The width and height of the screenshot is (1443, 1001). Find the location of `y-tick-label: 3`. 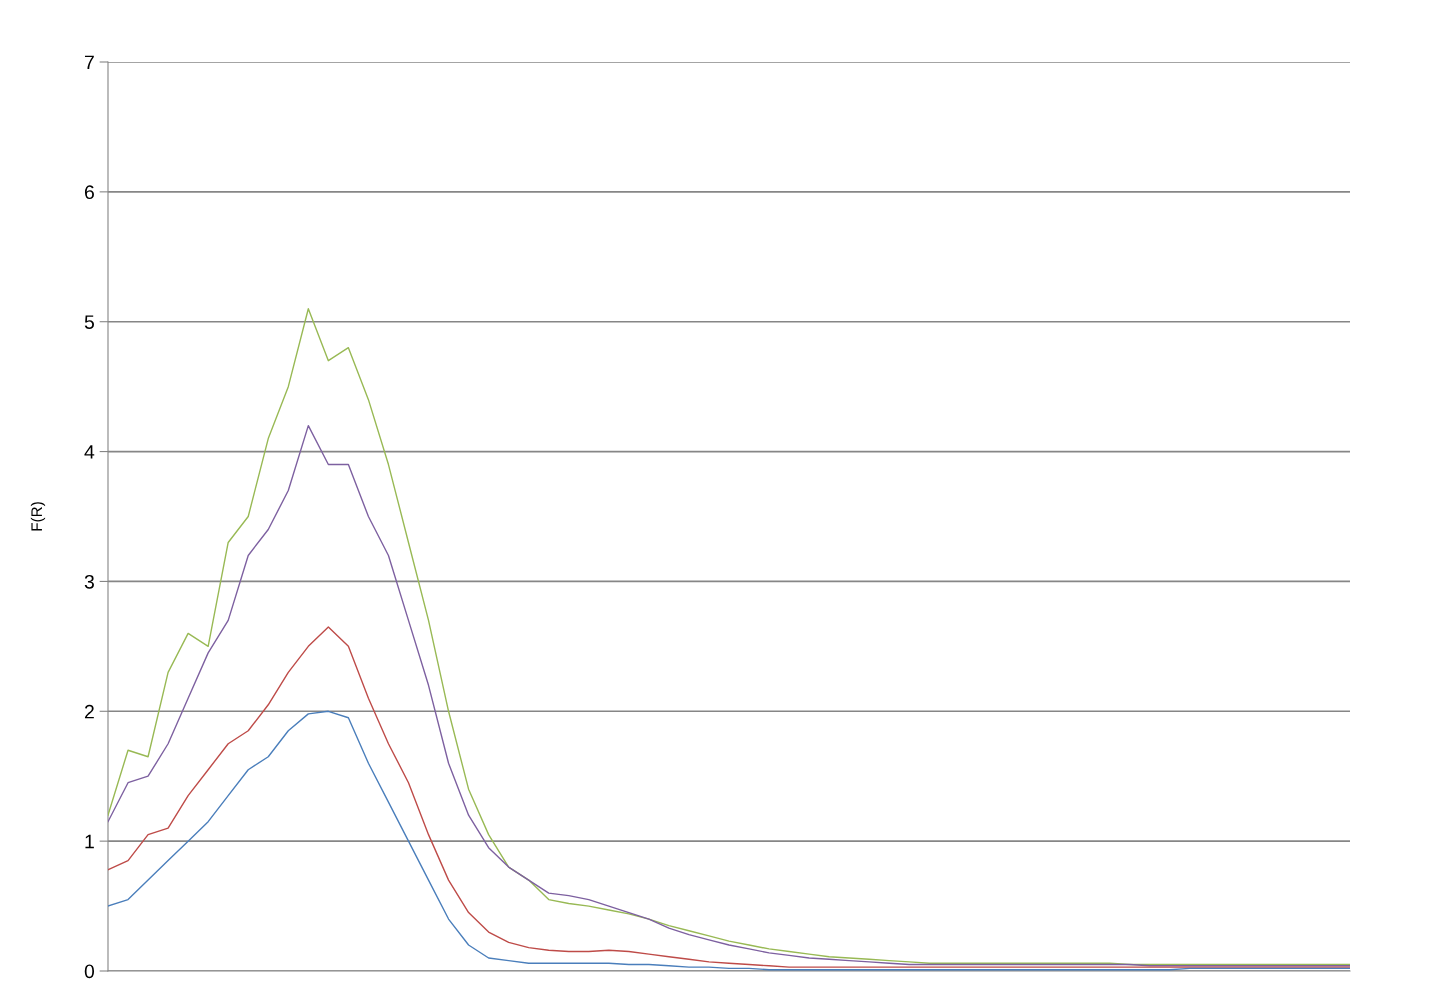

y-tick-label: 3 is located at coordinates (89, 581).